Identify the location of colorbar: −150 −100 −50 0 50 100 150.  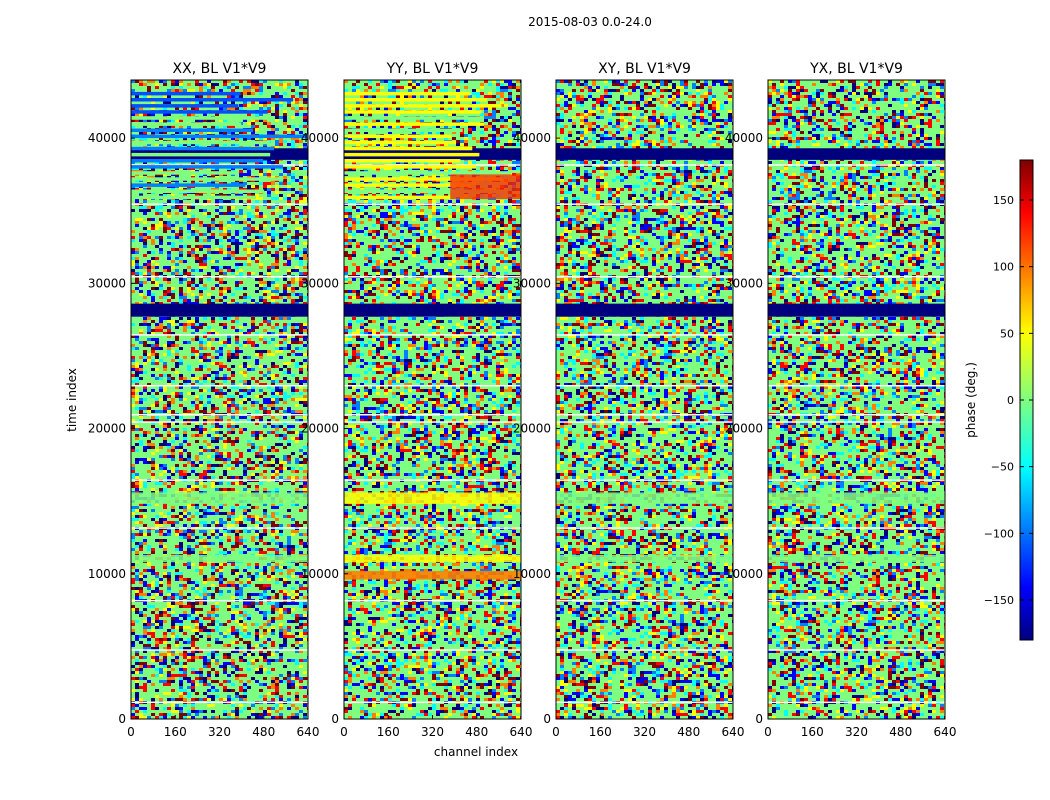
(1009, 400).